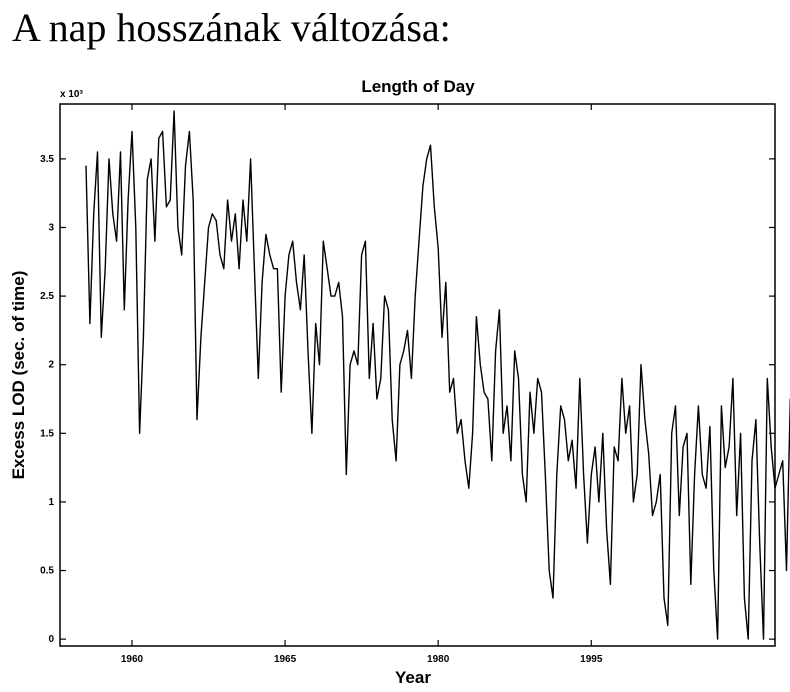 The image size is (790, 692). I want to click on y-tick-label: 2.5, so click(47, 296).